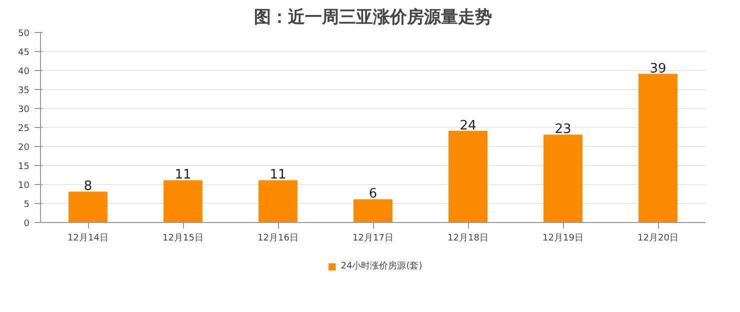 This screenshot has height=312, width=740. I want to click on y-tick-label: 10, so click(24, 186).